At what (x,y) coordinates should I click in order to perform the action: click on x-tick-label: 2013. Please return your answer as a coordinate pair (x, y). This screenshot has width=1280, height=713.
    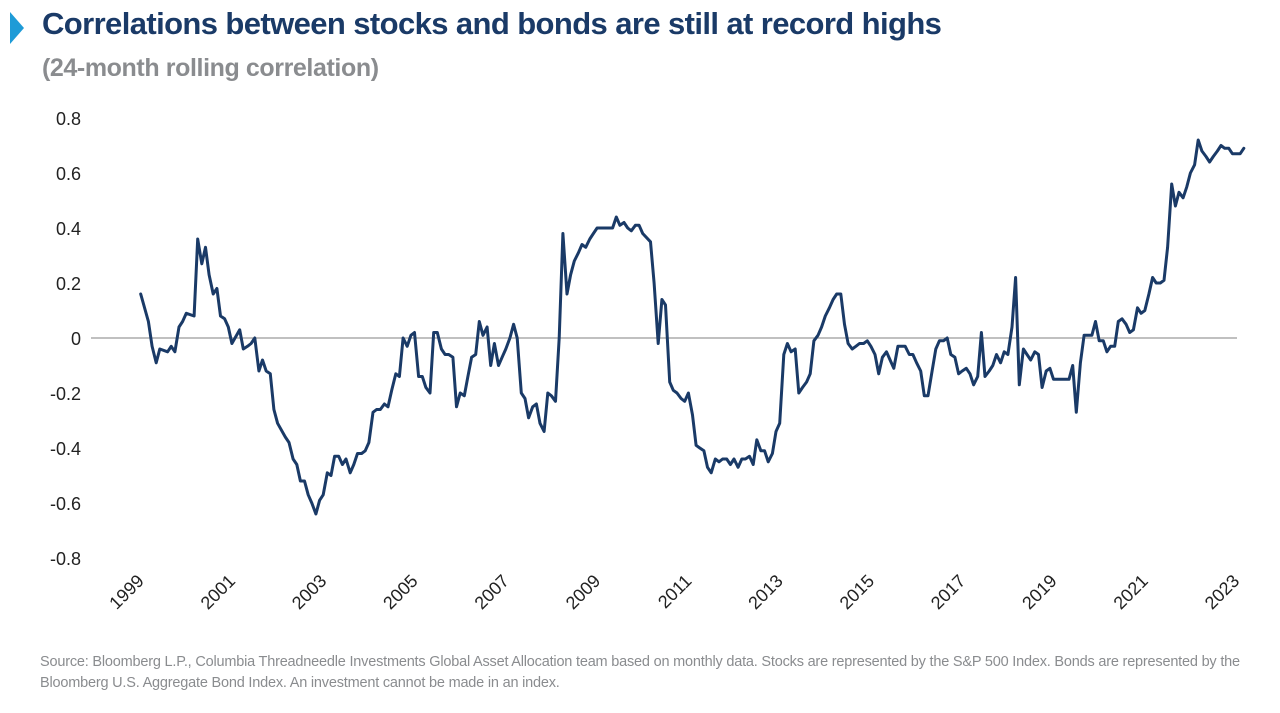
    Looking at the image, I should click on (765, 592).